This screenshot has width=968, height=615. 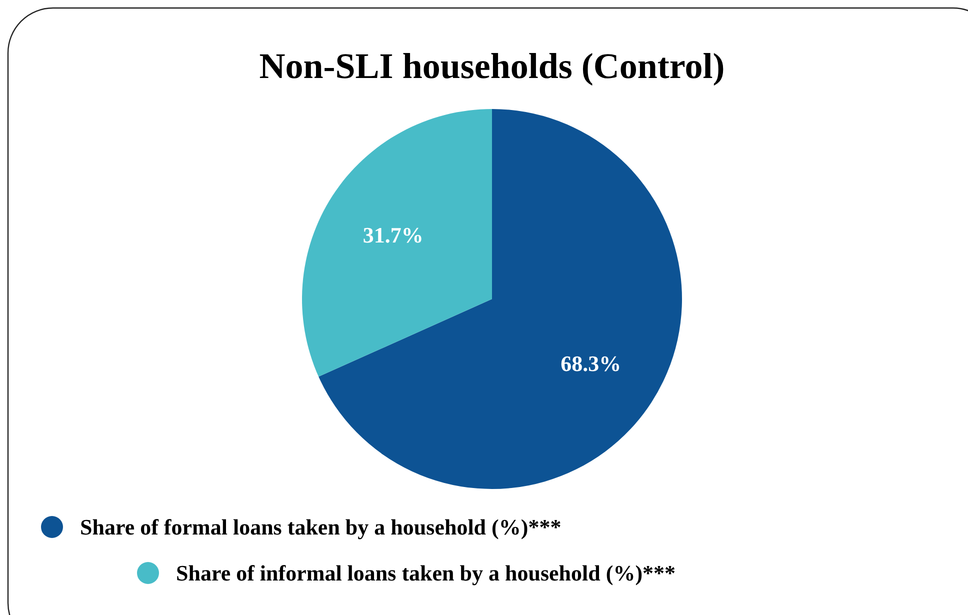 I want to click on chart-title: Non-SLI households (Control), so click(x=492, y=66).